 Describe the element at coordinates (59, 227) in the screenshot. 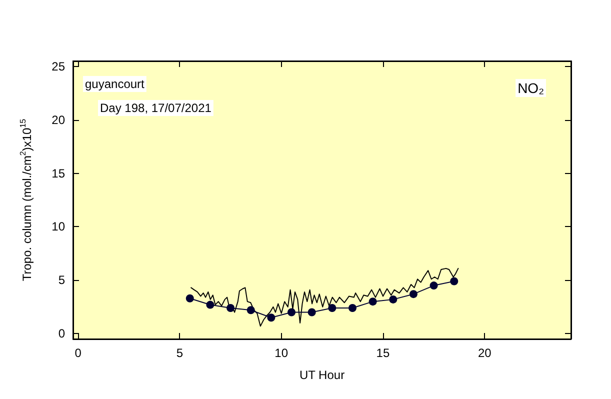

I see `y-tick-label: 10` at that location.